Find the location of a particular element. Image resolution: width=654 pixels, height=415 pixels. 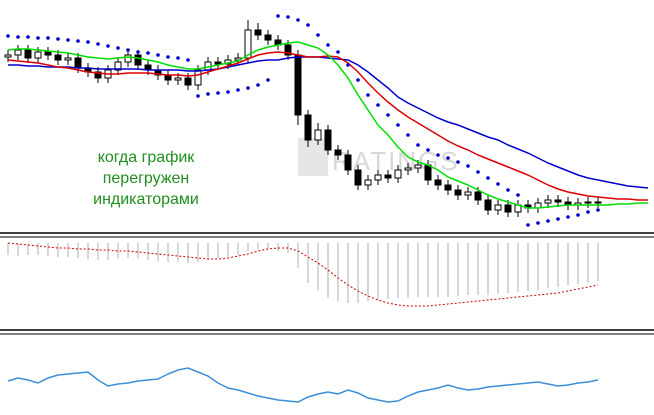

watermark-logo is located at coordinates (313, 157).